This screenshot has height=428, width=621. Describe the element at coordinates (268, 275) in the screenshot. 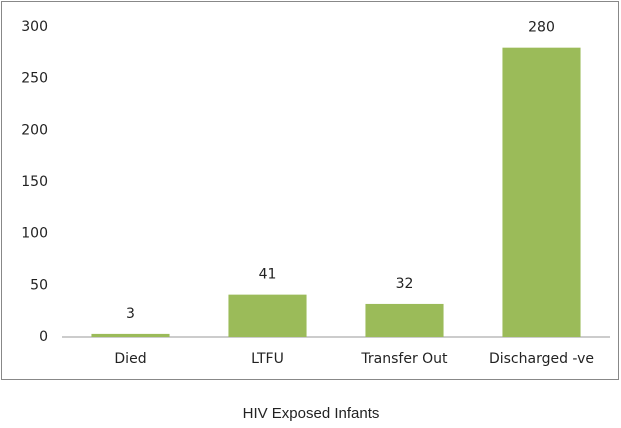

I see `data-label: 41` at that location.